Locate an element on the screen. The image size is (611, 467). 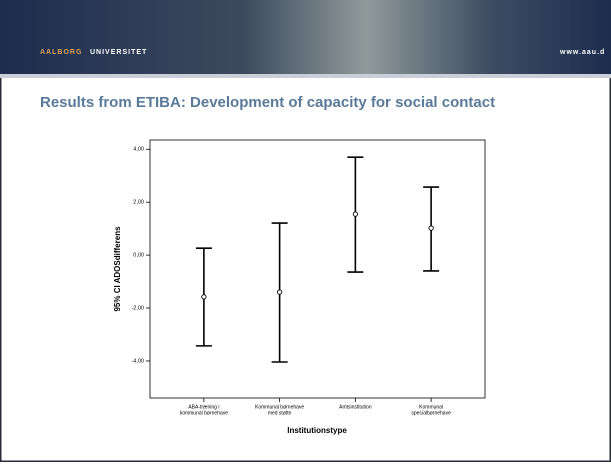
y-tick-label: -4,00 is located at coordinates (137, 361).